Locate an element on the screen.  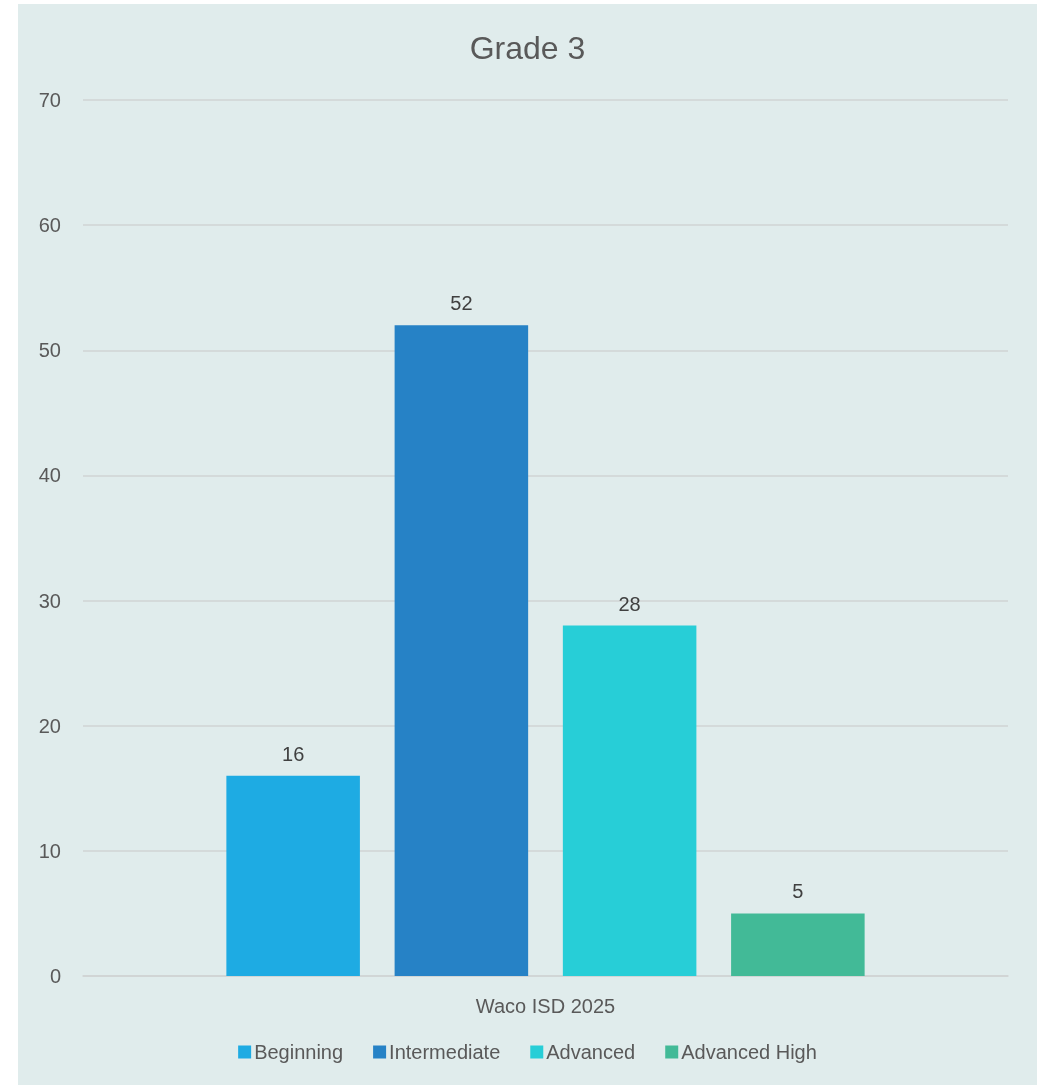
y-tick-label: 70 is located at coordinates (49, 100).